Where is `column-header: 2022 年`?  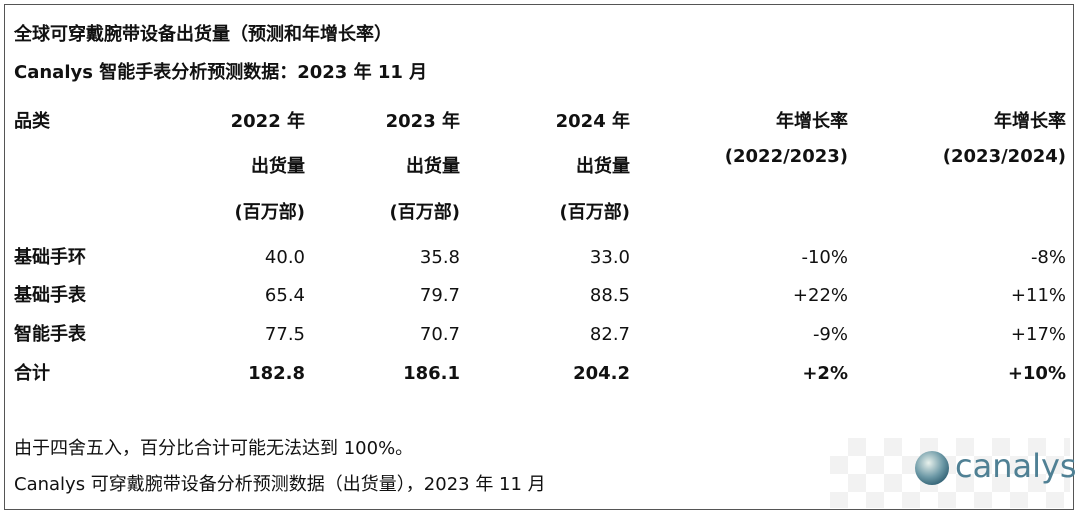
column-header: 2022 年 is located at coordinates (267, 121).